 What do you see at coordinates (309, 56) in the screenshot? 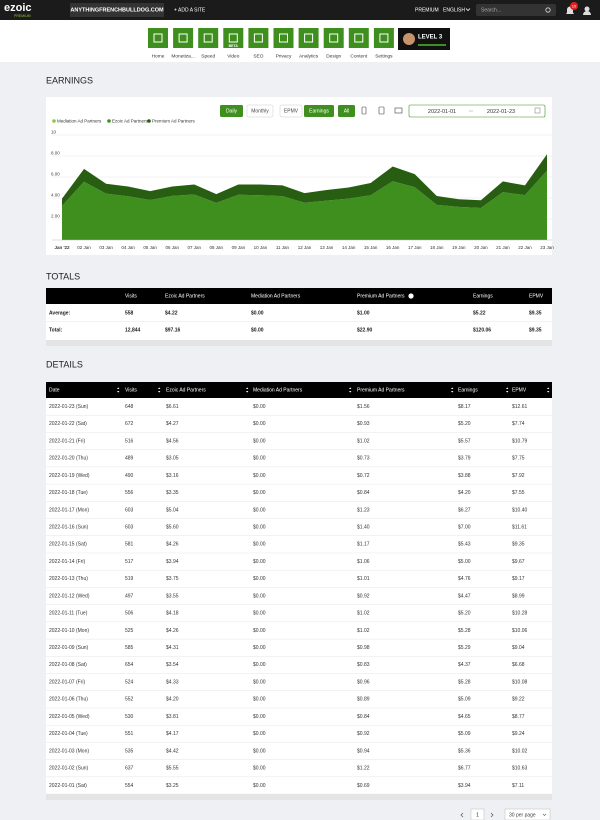
I see `tool-label: Analytics` at bounding box center [309, 56].